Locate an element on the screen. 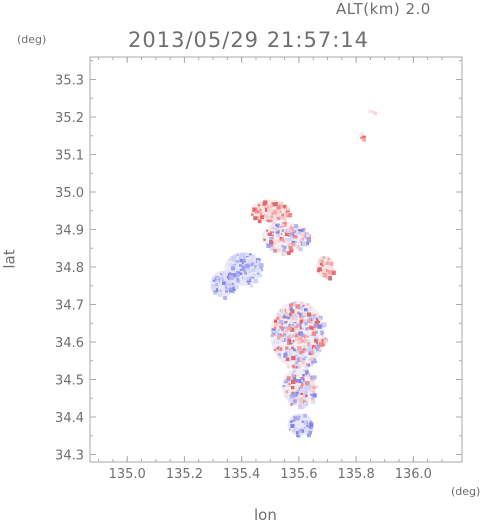 Image resolution: width=491 pixels, height=524 pixels. echo-region is located at coordinates (300, 425).